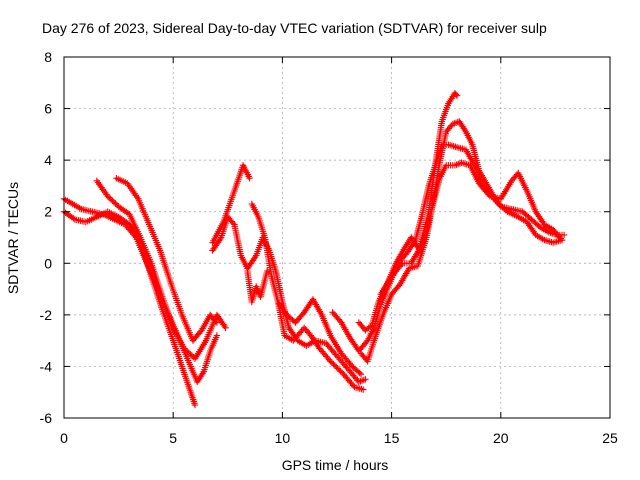 The width and height of the screenshot is (640, 480). What do you see at coordinates (64, 438) in the screenshot?
I see `x-tick-label: 0` at bounding box center [64, 438].